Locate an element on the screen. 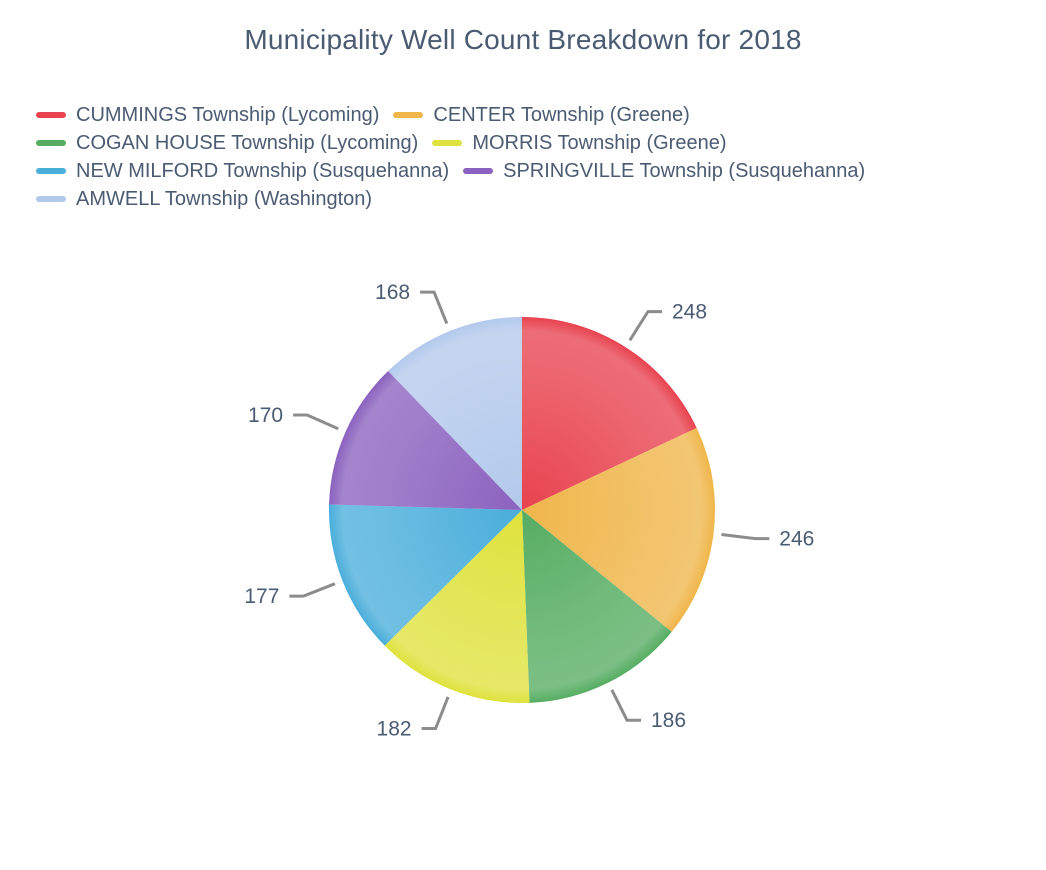 The width and height of the screenshot is (1046, 870). legend-item-new-milford: NEW MILFORD Township (Susquehanna) is located at coordinates (242, 171).